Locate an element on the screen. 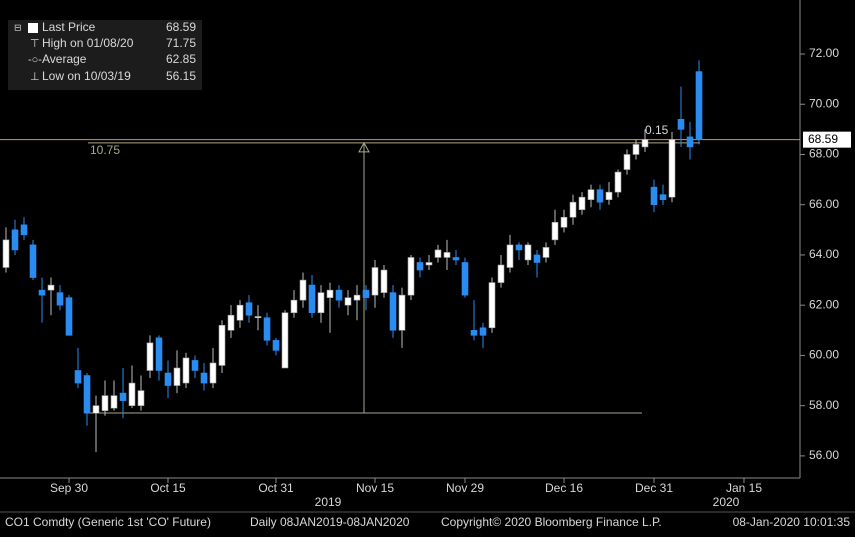  legend-label: Last Price is located at coordinates (69, 27).